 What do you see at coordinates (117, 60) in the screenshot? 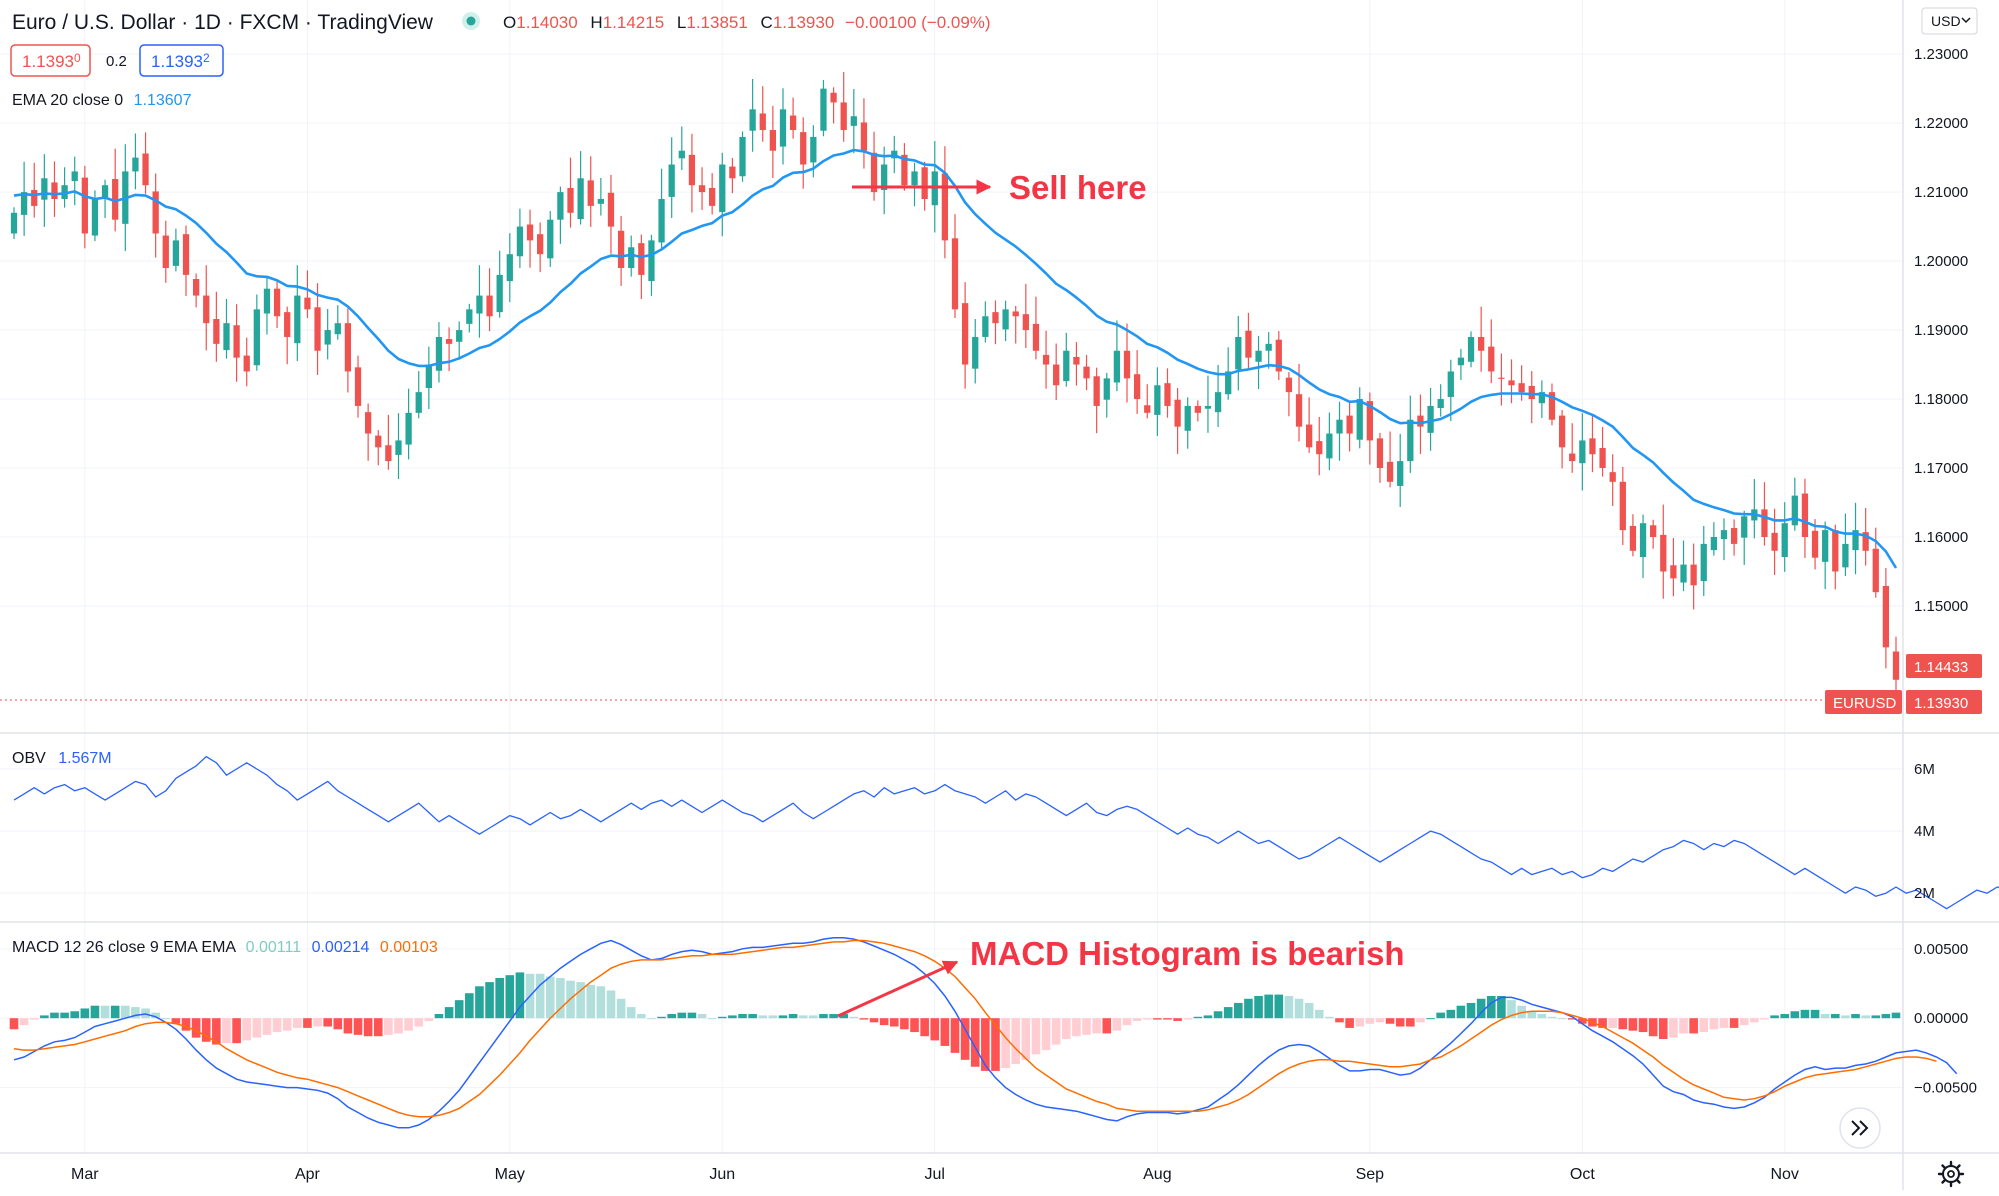
I see `bid-ask-widget: 1.13930 0.2 1.13932` at bounding box center [117, 60].